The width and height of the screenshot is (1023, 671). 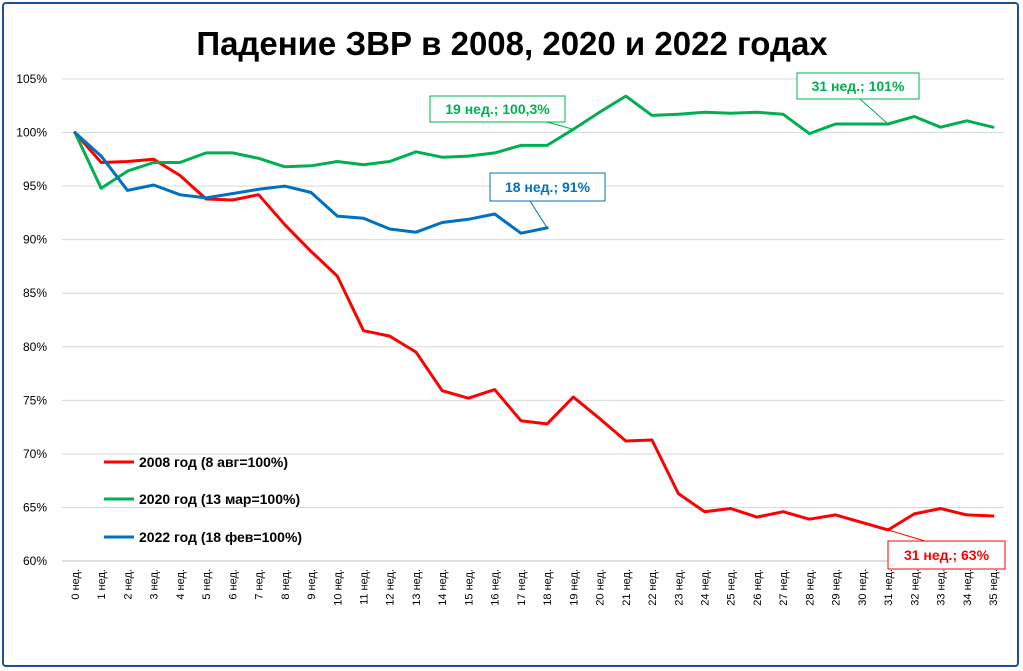 What do you see at coordinates (220, 537) in the screenshot?
I see `legend-label: 2022 год (18 фев=100%)` at bounding box center [220, 537].